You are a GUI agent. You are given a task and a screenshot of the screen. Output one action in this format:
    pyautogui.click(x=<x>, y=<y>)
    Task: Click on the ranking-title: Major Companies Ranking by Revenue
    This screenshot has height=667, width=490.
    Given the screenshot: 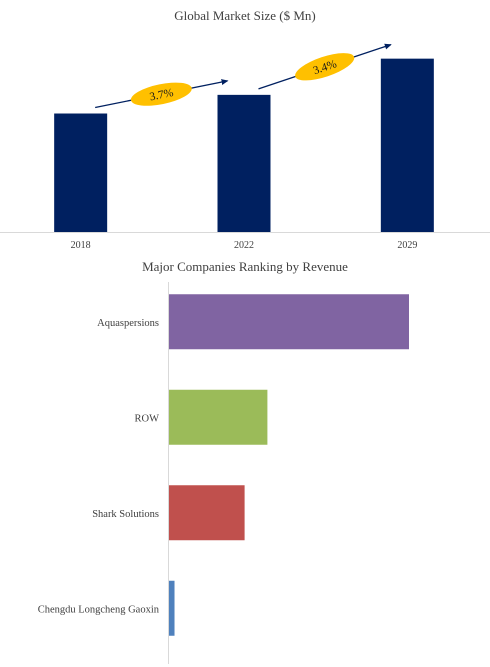 What is the action you would take?
    pyautogui.click(x=245, y=266)
    